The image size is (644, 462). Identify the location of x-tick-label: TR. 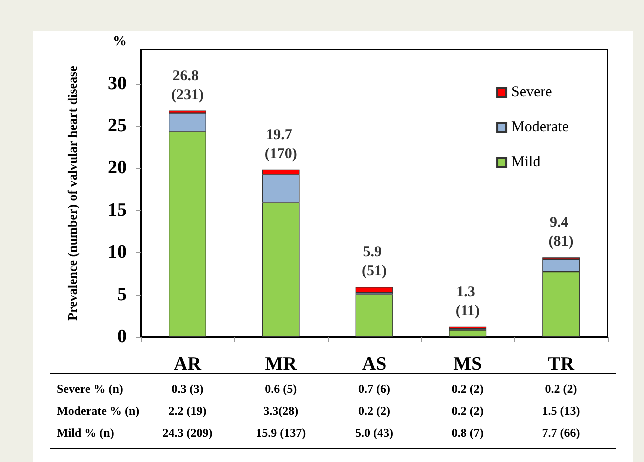
(561, 364).